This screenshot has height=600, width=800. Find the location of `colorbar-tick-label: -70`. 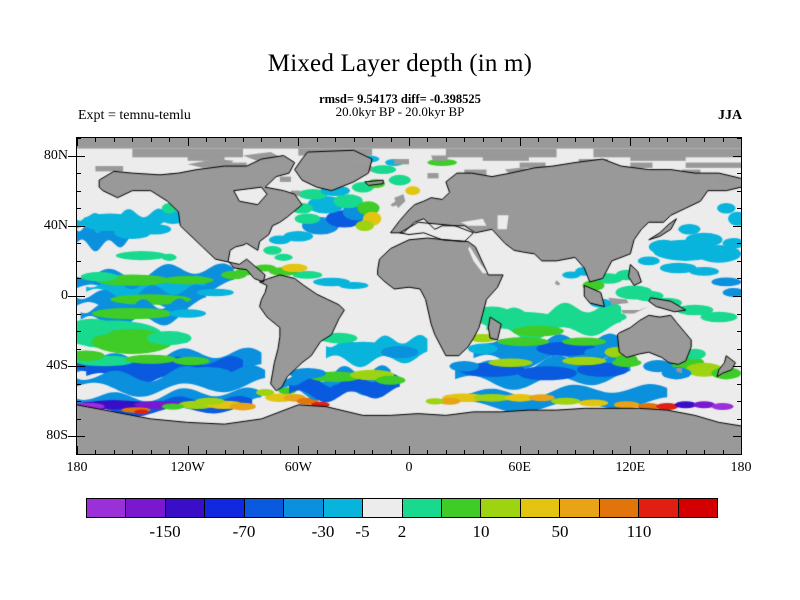

colorbar-tick-label: -70 is located at coordinates (244, 531).